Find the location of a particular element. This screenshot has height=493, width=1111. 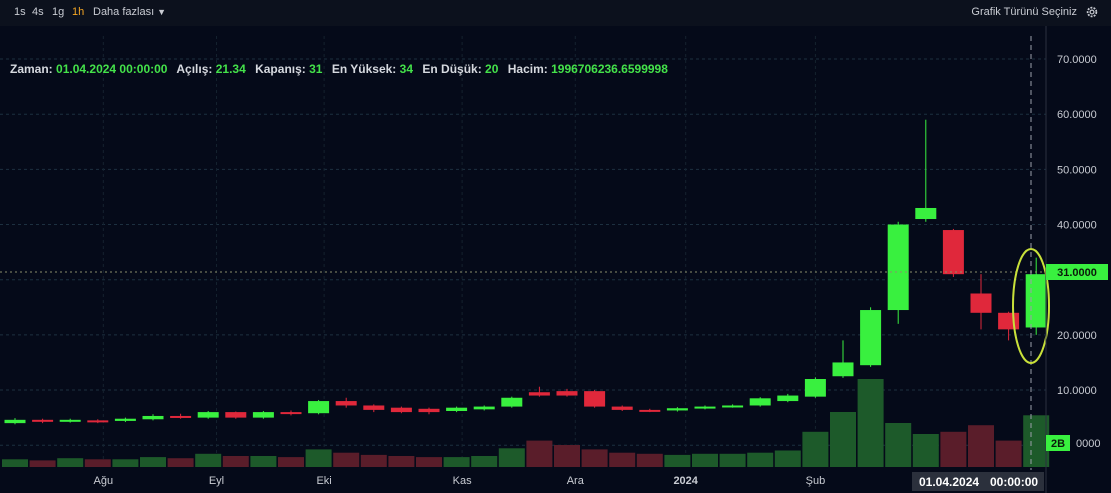

price-tick-label: 0000 is located at coordinates (1088, 444).